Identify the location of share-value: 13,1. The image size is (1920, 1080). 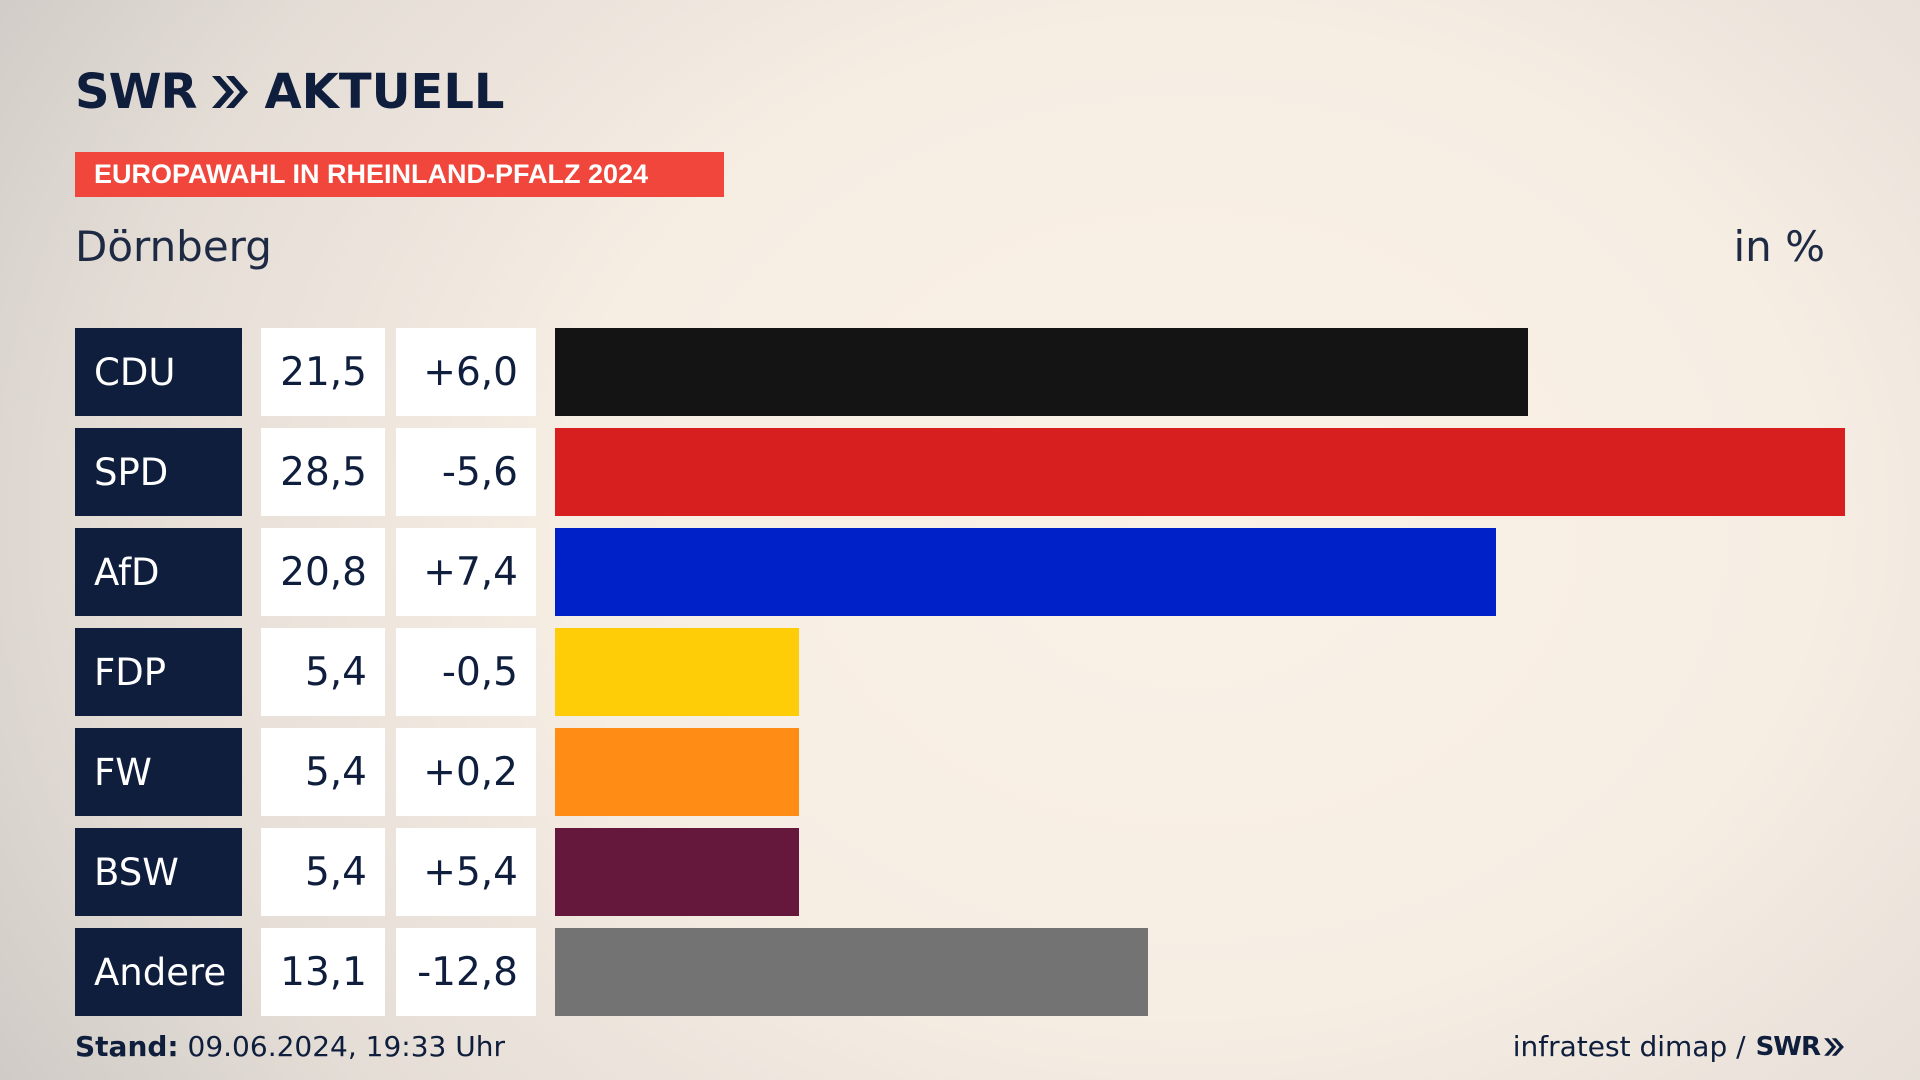
(323, 972).